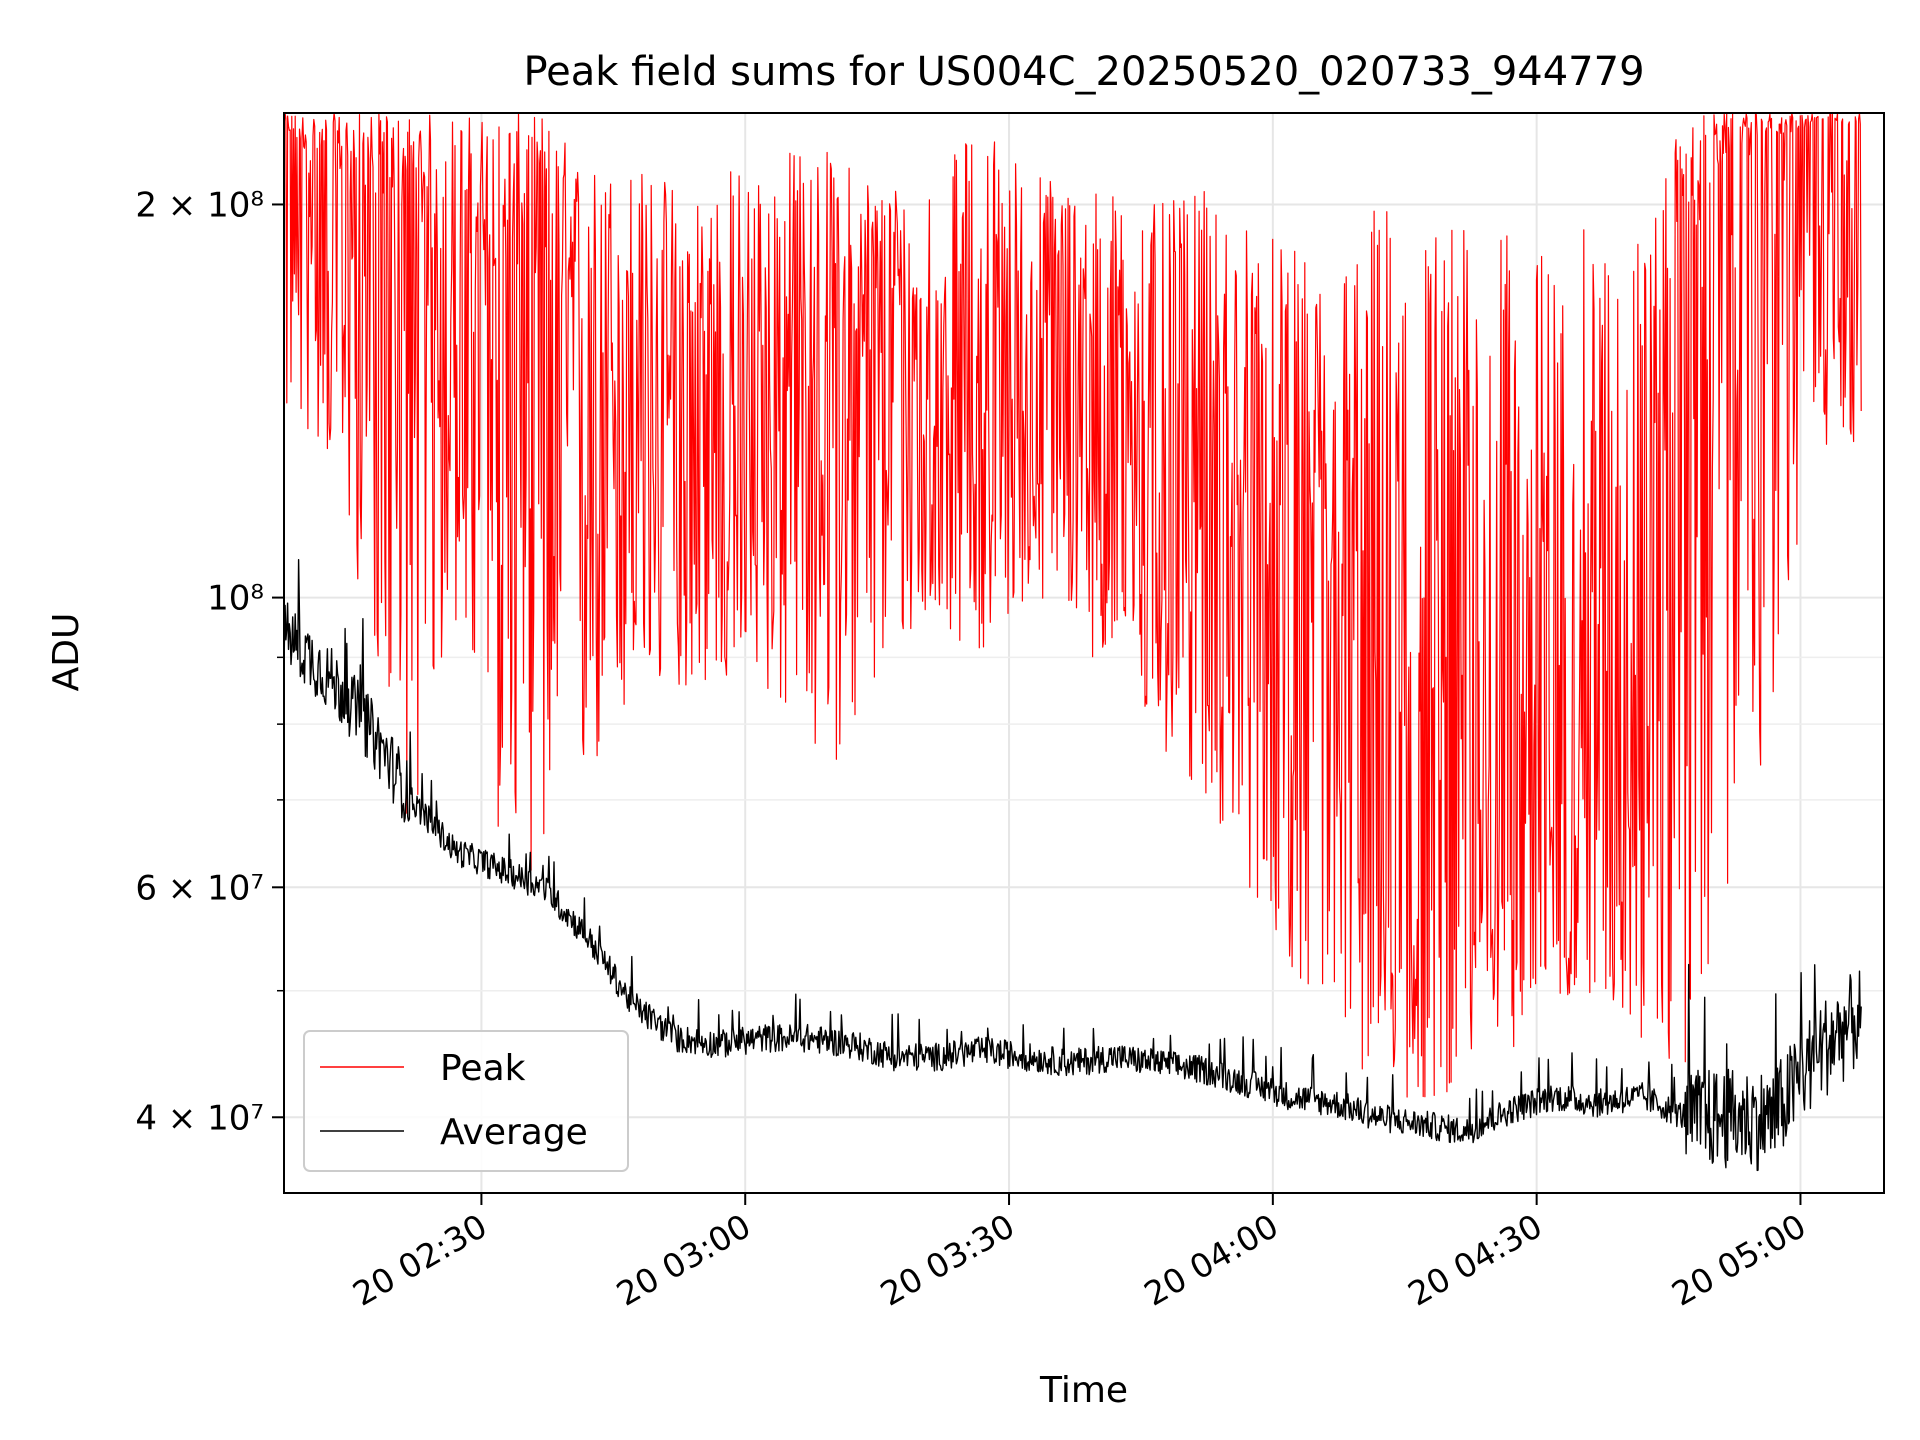 The image size is (1920, 1440). Describe the element at coordinates (483, 1068) in the screenshot. I see `legend-label-peak: Peak` at that location.